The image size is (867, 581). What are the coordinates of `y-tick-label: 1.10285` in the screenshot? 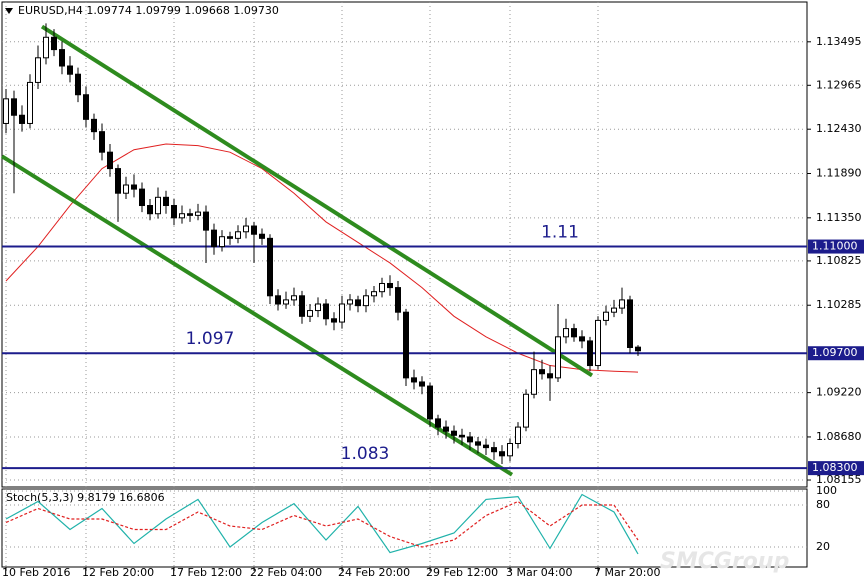 It's located at (839, 304).